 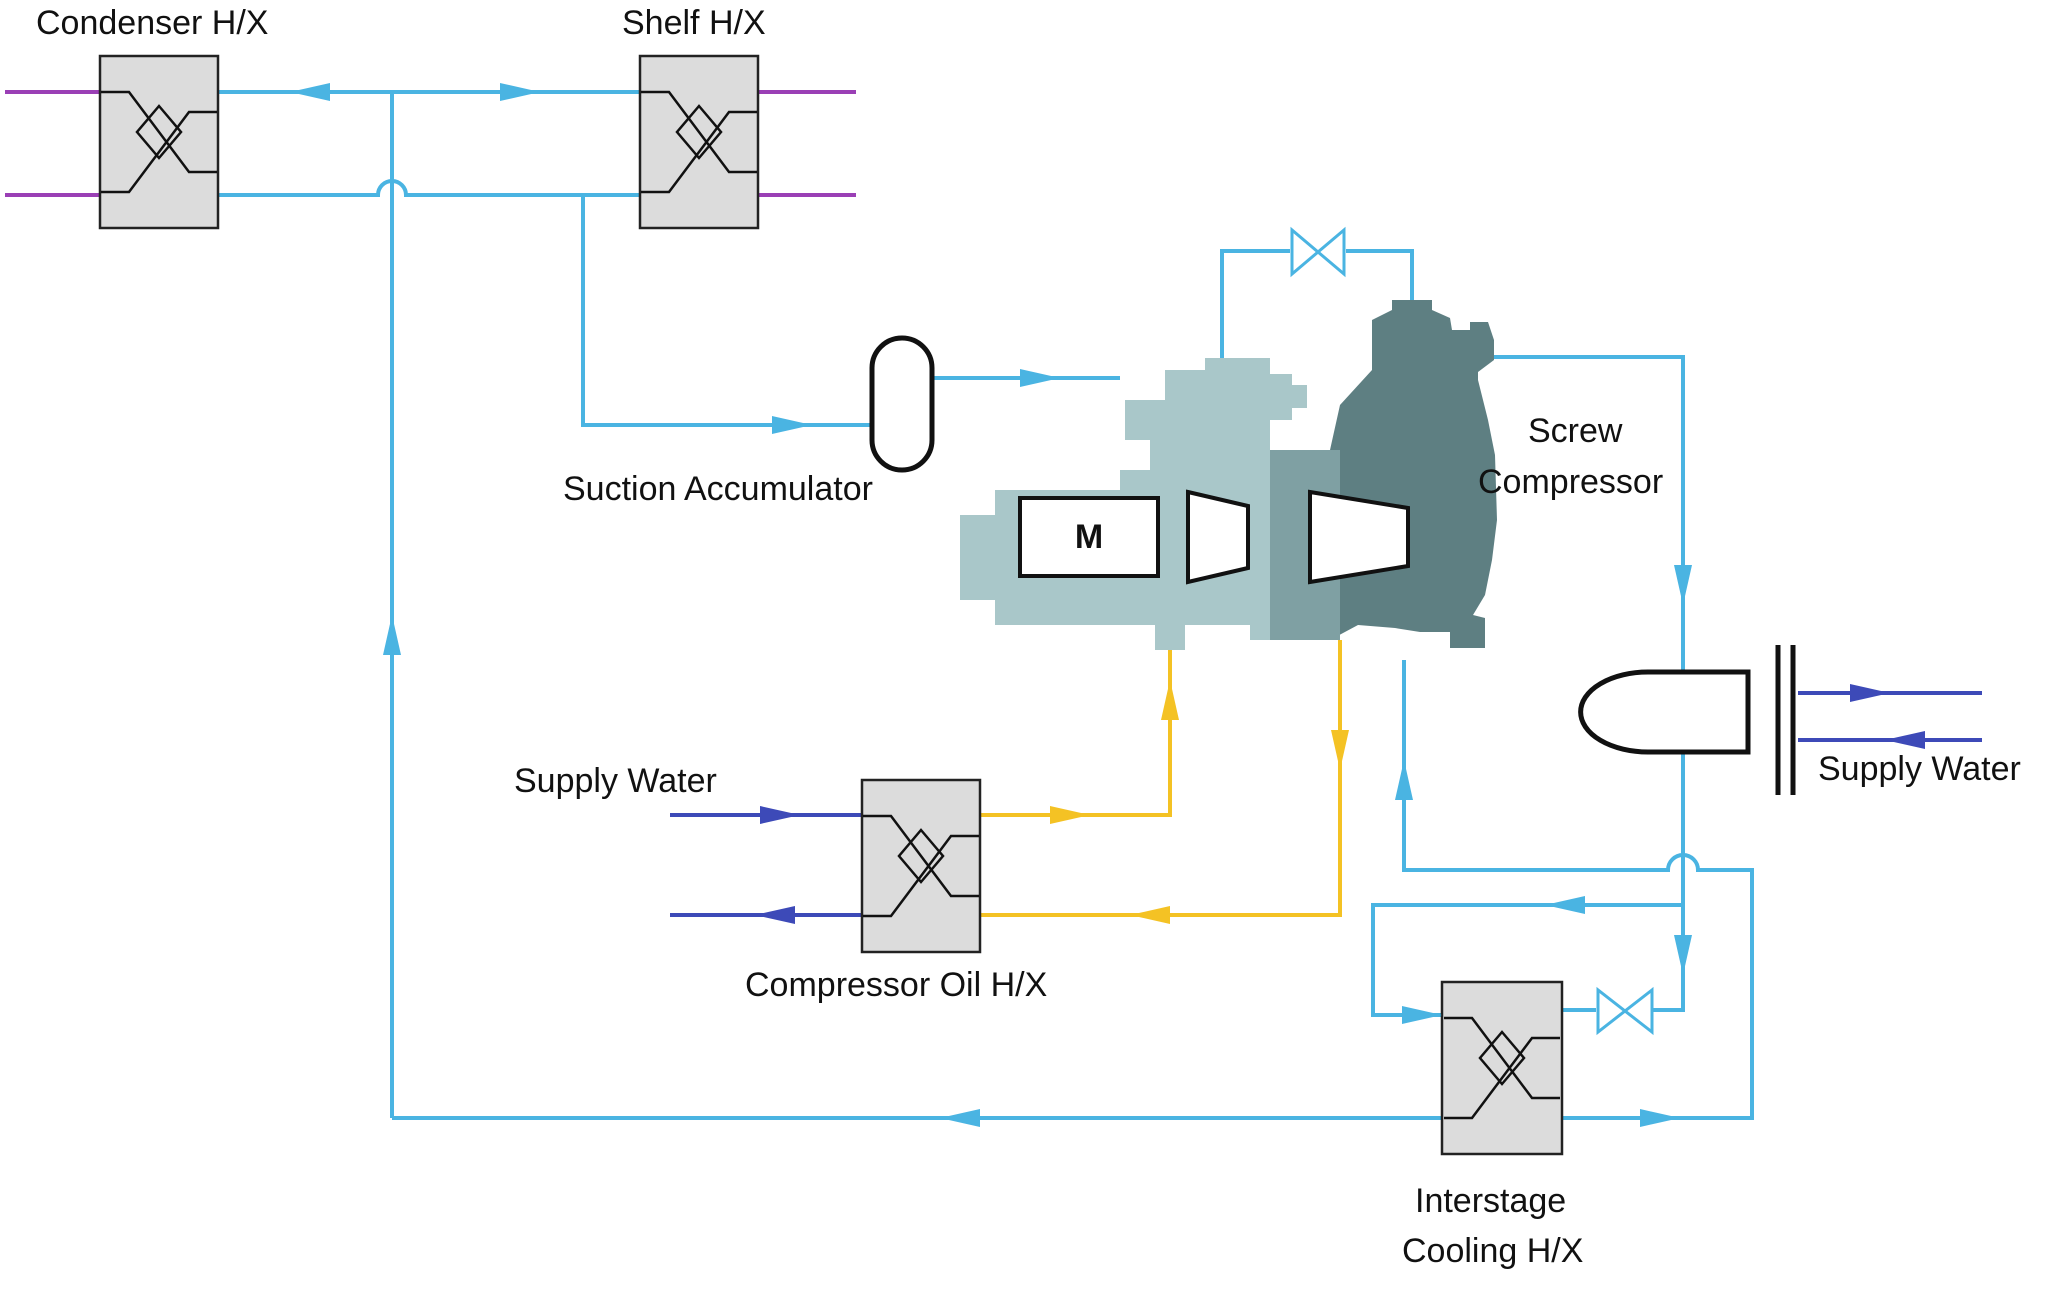 I want to click on compressor-oil-hx, so click(x=921, y=866).